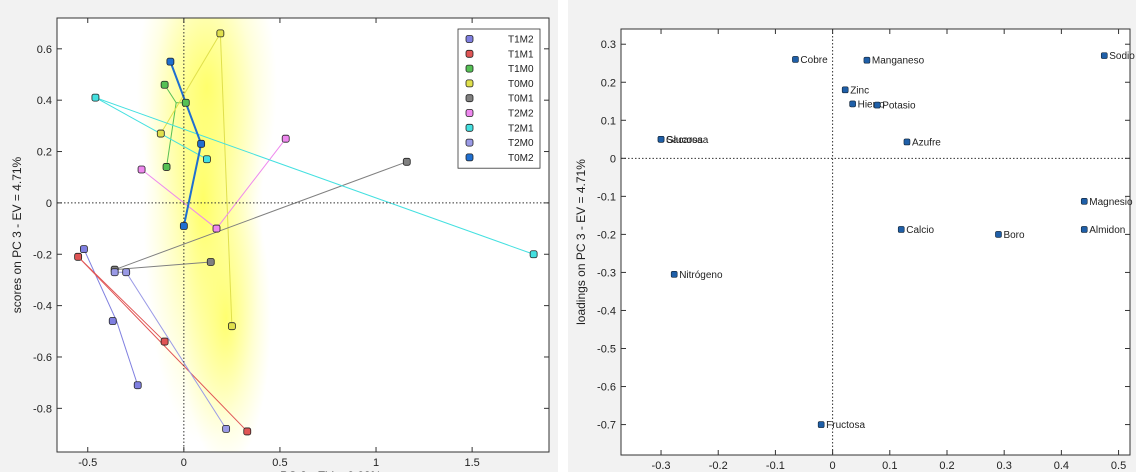 This screenshot has width=1136, height=472. Describe the element at coordinates (184, 463) in the screenshot. I see `scores-x-tick-label: 0` at that location.